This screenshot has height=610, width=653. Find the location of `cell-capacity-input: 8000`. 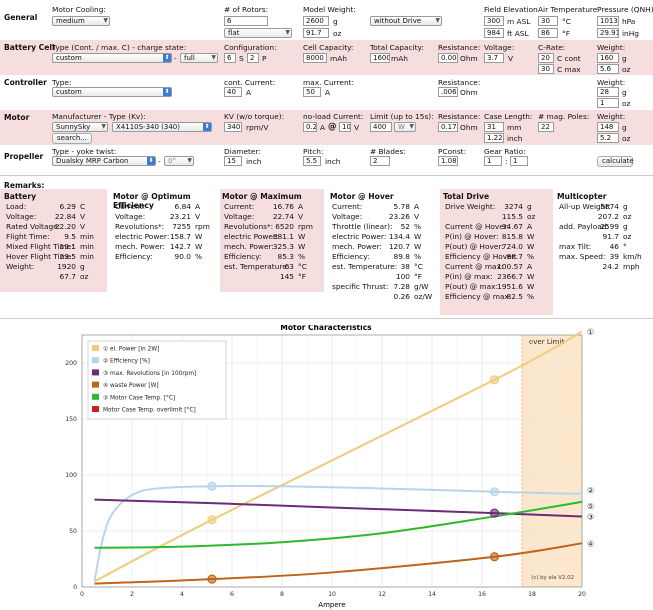

cell-capacity-input: 8000 is located at coordinates (315, 58).